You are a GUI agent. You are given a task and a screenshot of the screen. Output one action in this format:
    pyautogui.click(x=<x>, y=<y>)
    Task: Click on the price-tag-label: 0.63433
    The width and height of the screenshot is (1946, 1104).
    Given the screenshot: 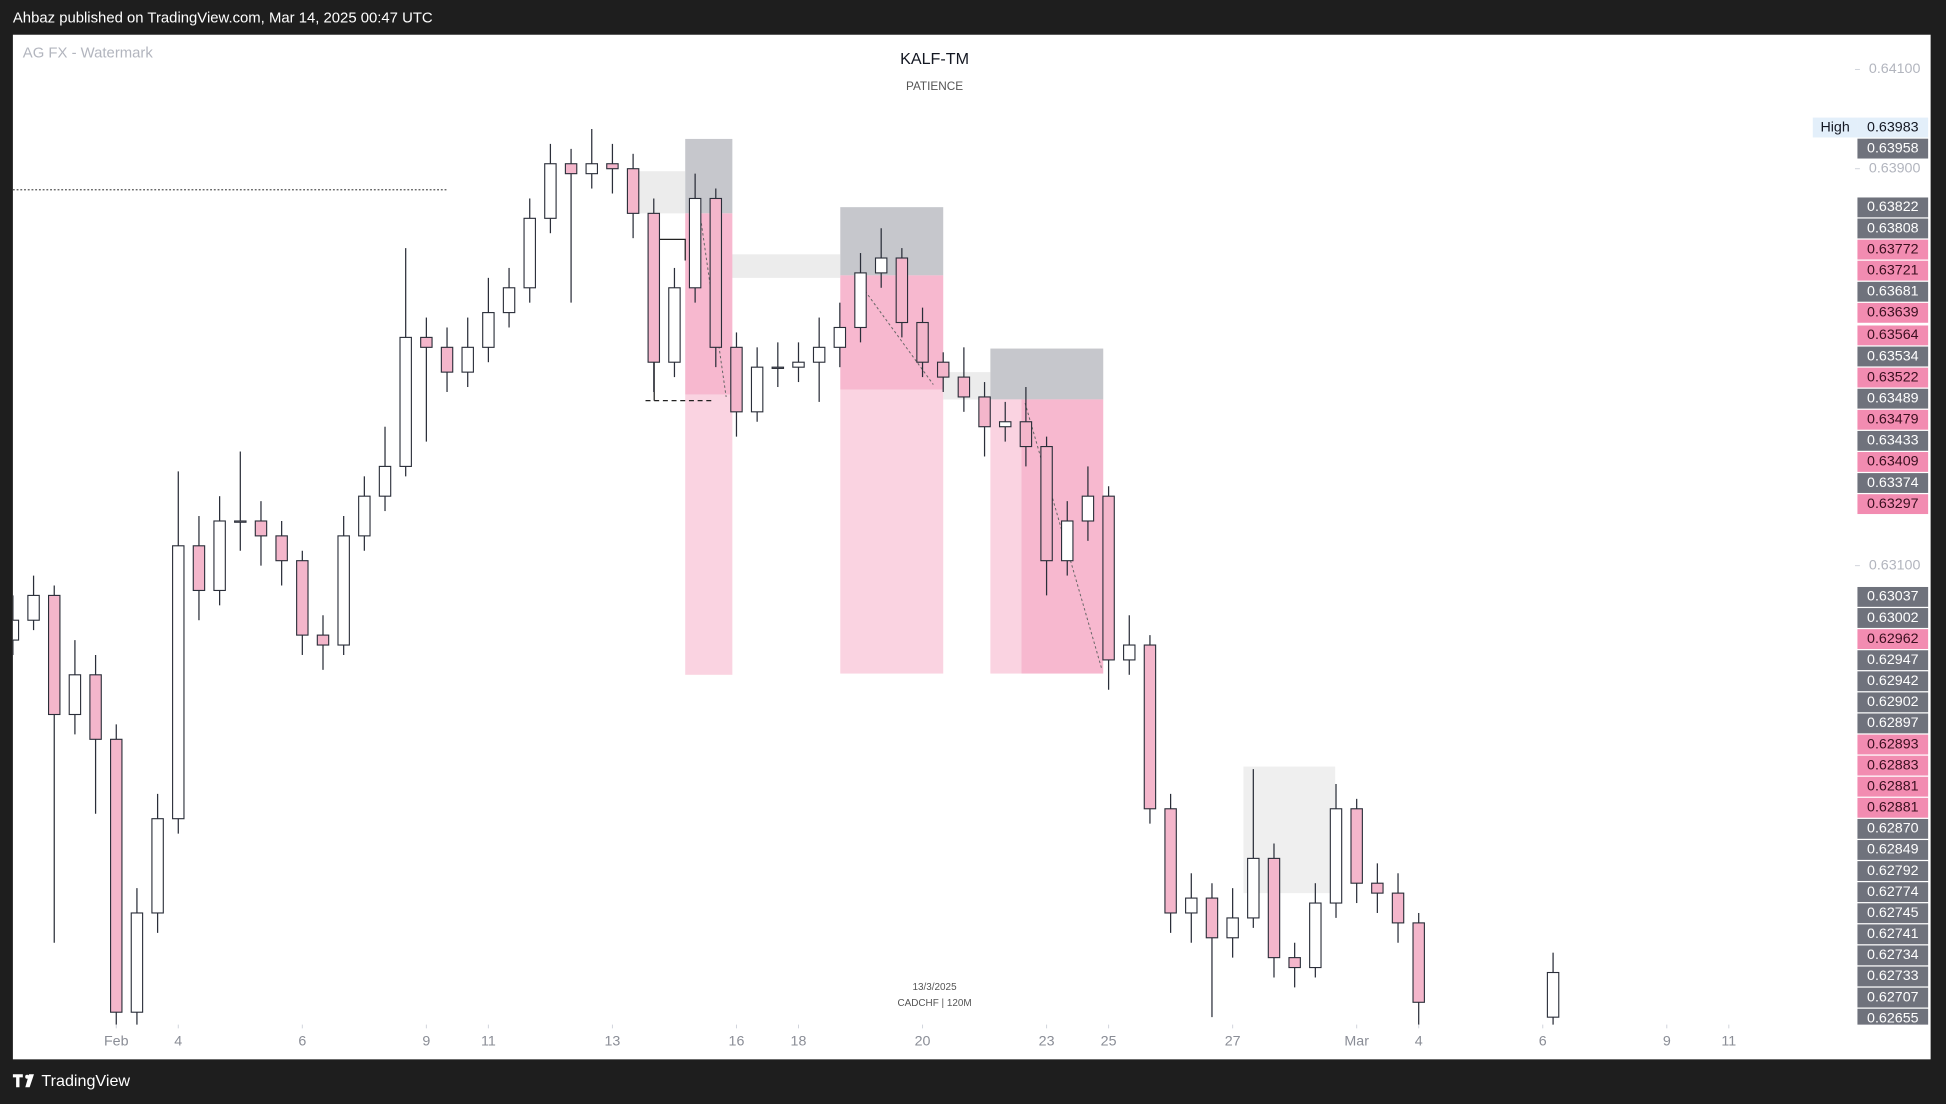 What is the action you would take?
    pyautogui.click(x=1893, y=441)
    